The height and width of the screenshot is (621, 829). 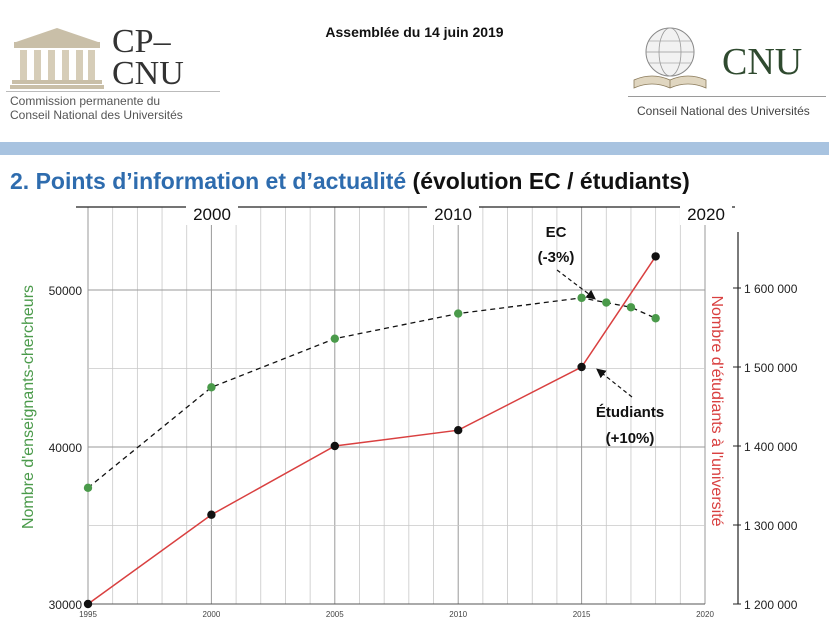 What do you see at coordinates (556, 257) in the screenshot?
I see `ec-annotation-line2: (-3%)` at bounding box center [556, 257].